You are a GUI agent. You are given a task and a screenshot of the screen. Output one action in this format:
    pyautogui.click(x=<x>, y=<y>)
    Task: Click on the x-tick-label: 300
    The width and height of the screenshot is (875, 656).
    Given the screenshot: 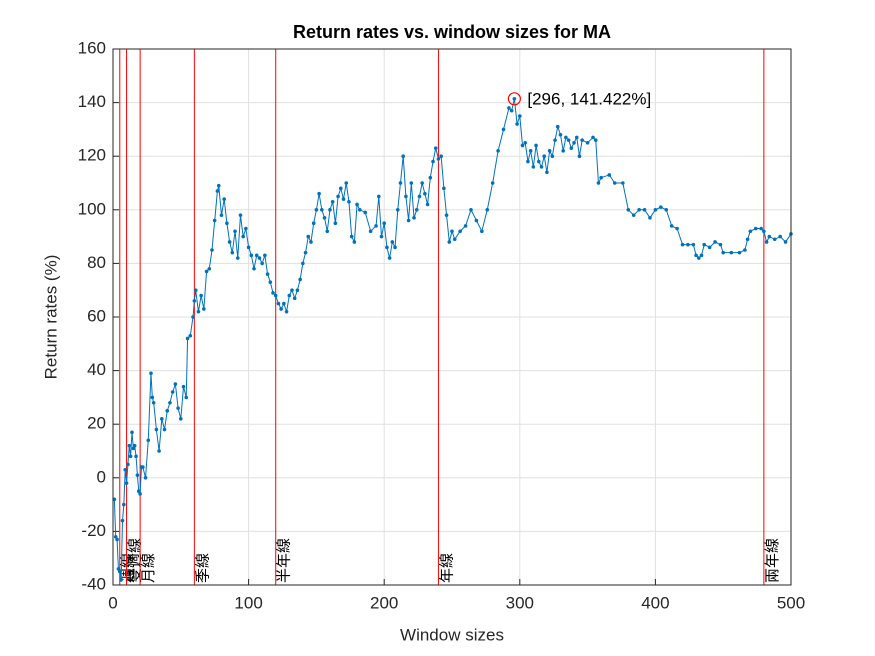 What is the action you would take?
    pyautogui.click(x=520, y=602)
    